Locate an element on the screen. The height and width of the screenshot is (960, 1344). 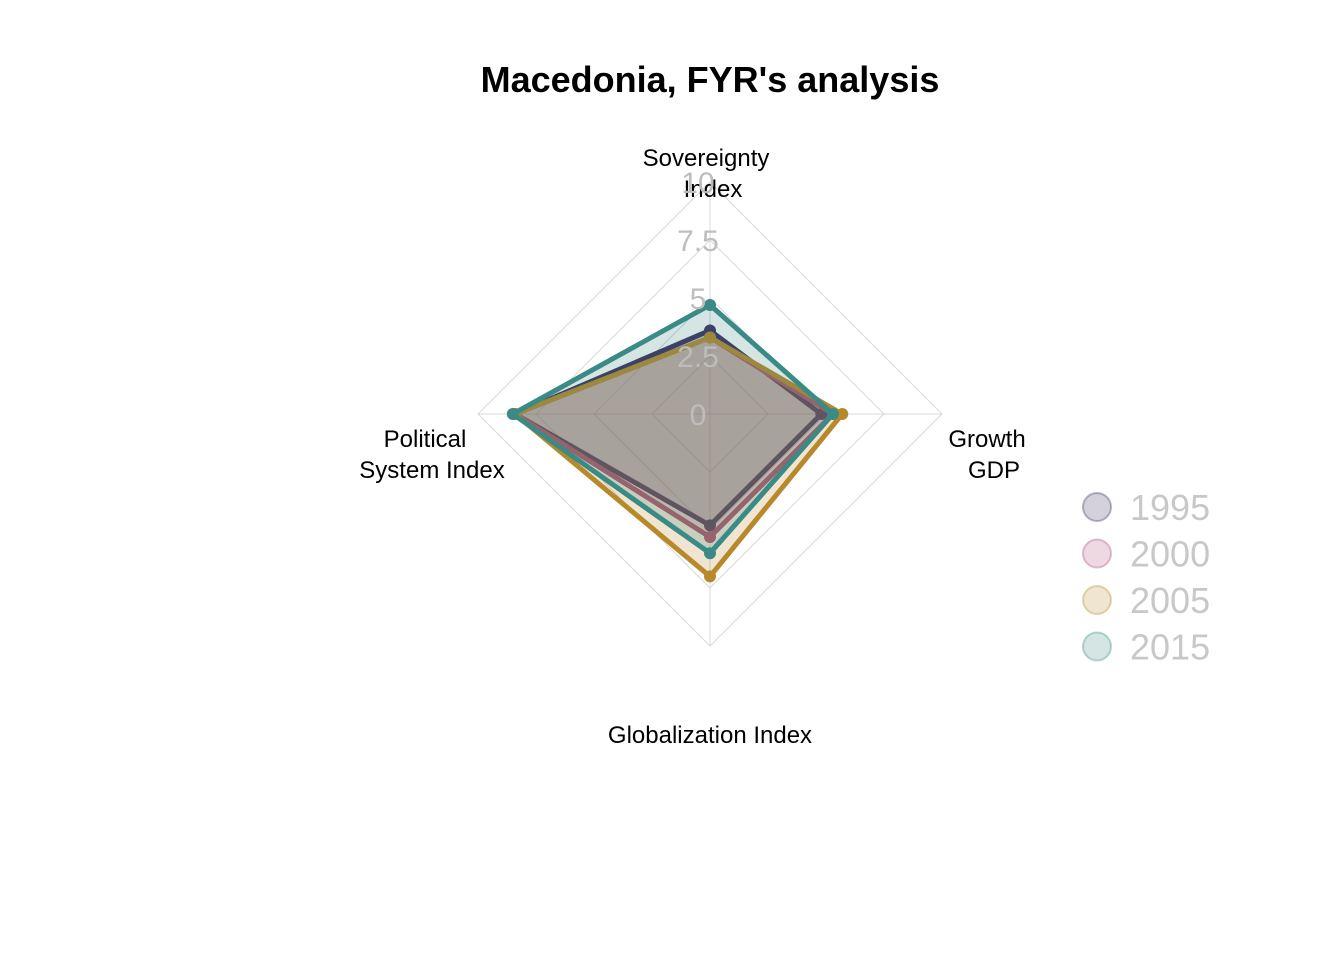
legend-label-1995: 1995 is located at coordinates (1170, 507).